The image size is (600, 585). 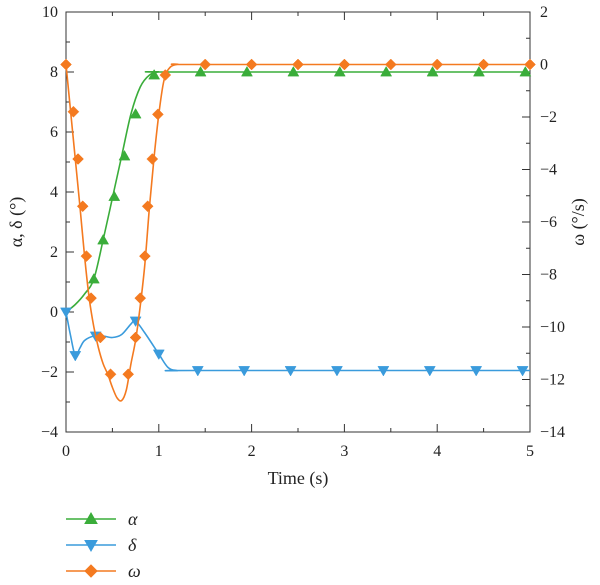 What do you see at coordinates (66, 451) in the screenshot?
I see `x-tick-label: 0` at bounding box center [66, 451].